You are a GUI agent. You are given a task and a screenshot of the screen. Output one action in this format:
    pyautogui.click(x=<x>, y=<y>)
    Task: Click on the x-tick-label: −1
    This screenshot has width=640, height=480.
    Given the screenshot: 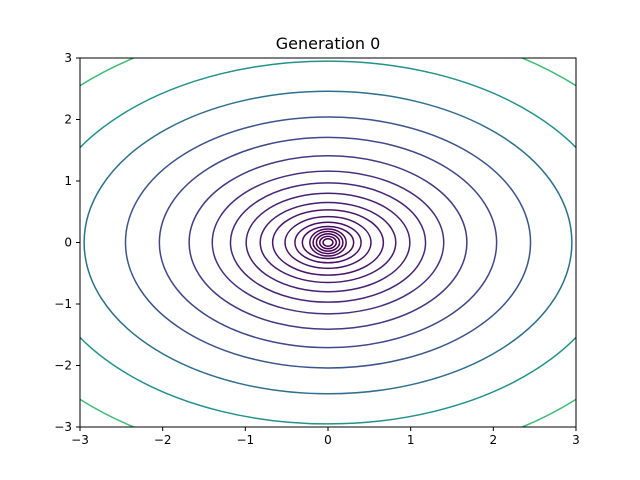 What is the action you would take?
    pyautogui.click(x=245, y=440)
    